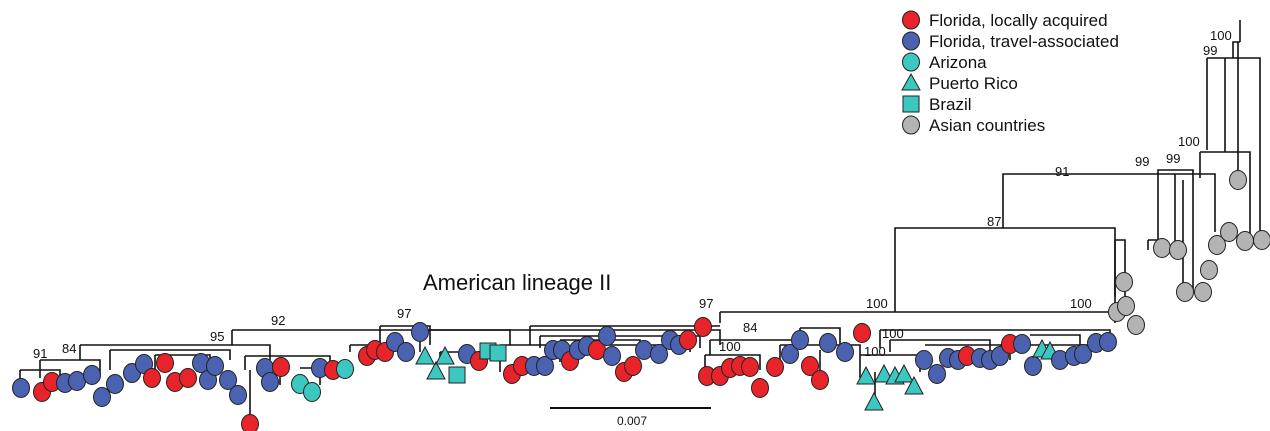 The image size is (1270, 431). I want to click on legend-label: Brazil, so click(950, 104).